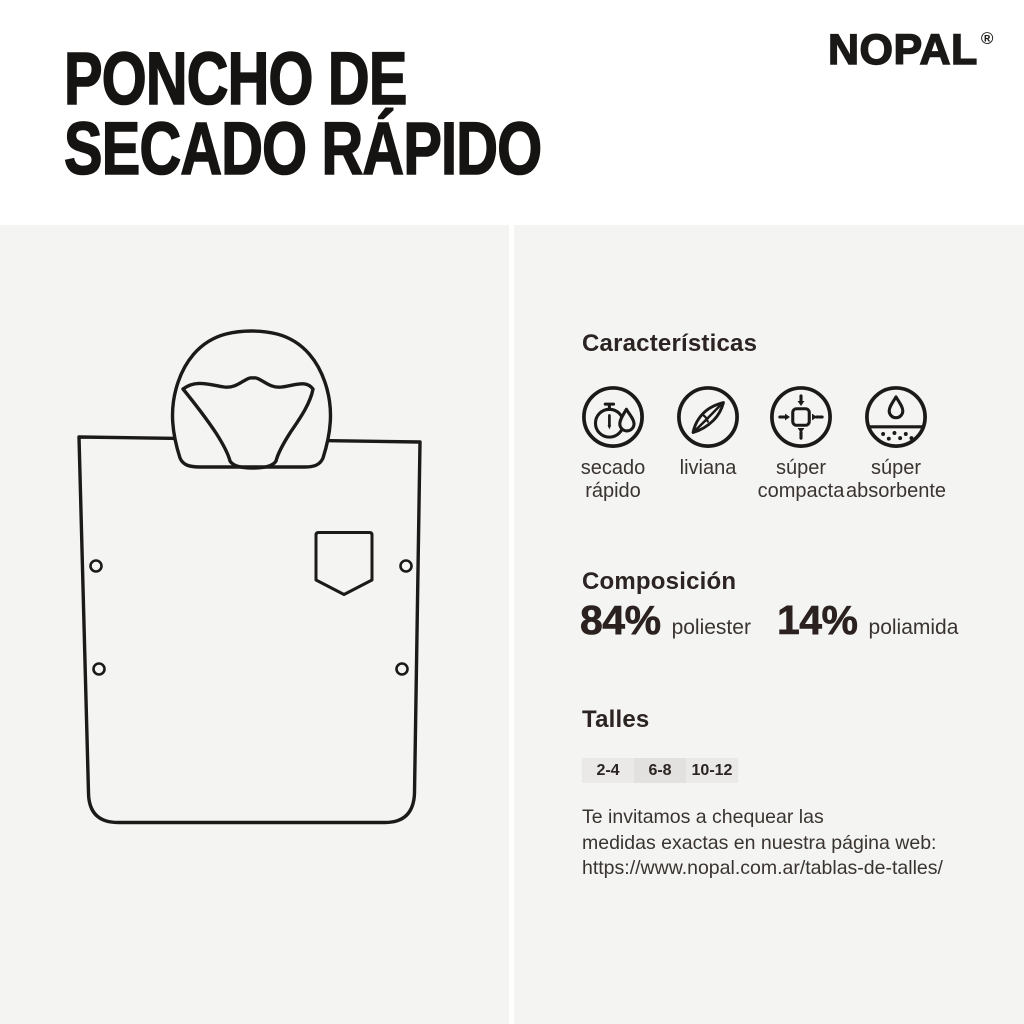  I want to click on feature-lightweight: liviana, so click(708, 432).